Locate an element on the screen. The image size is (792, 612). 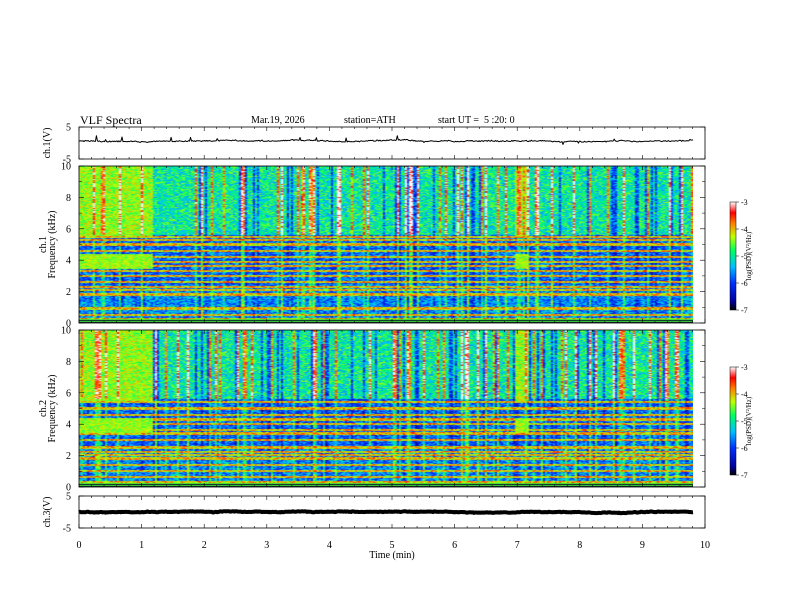
ch3-waveform-line is located at coordinates (386, 512).